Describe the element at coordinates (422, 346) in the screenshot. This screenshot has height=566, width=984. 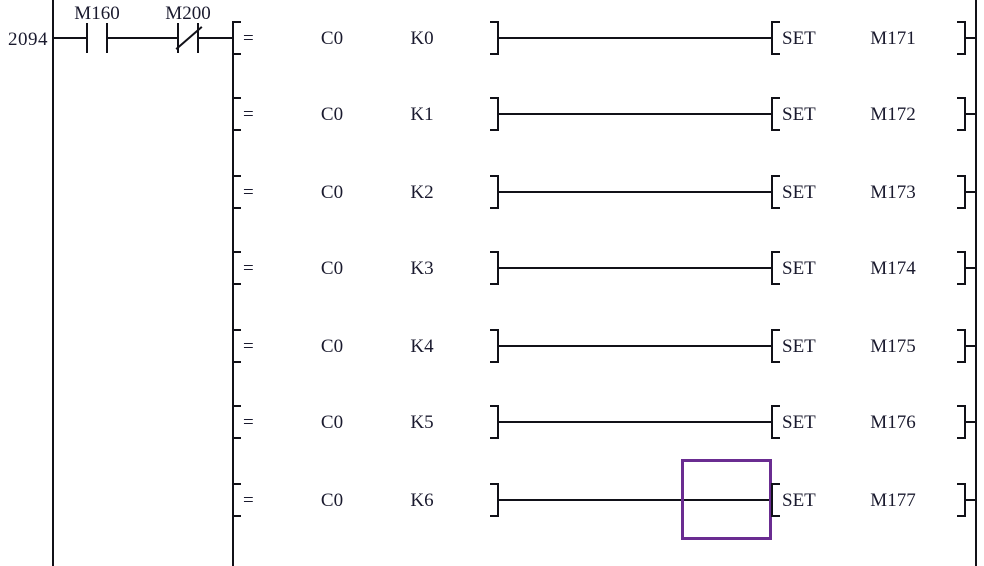
I see `compare-operand2-row-5: K4` at that location.